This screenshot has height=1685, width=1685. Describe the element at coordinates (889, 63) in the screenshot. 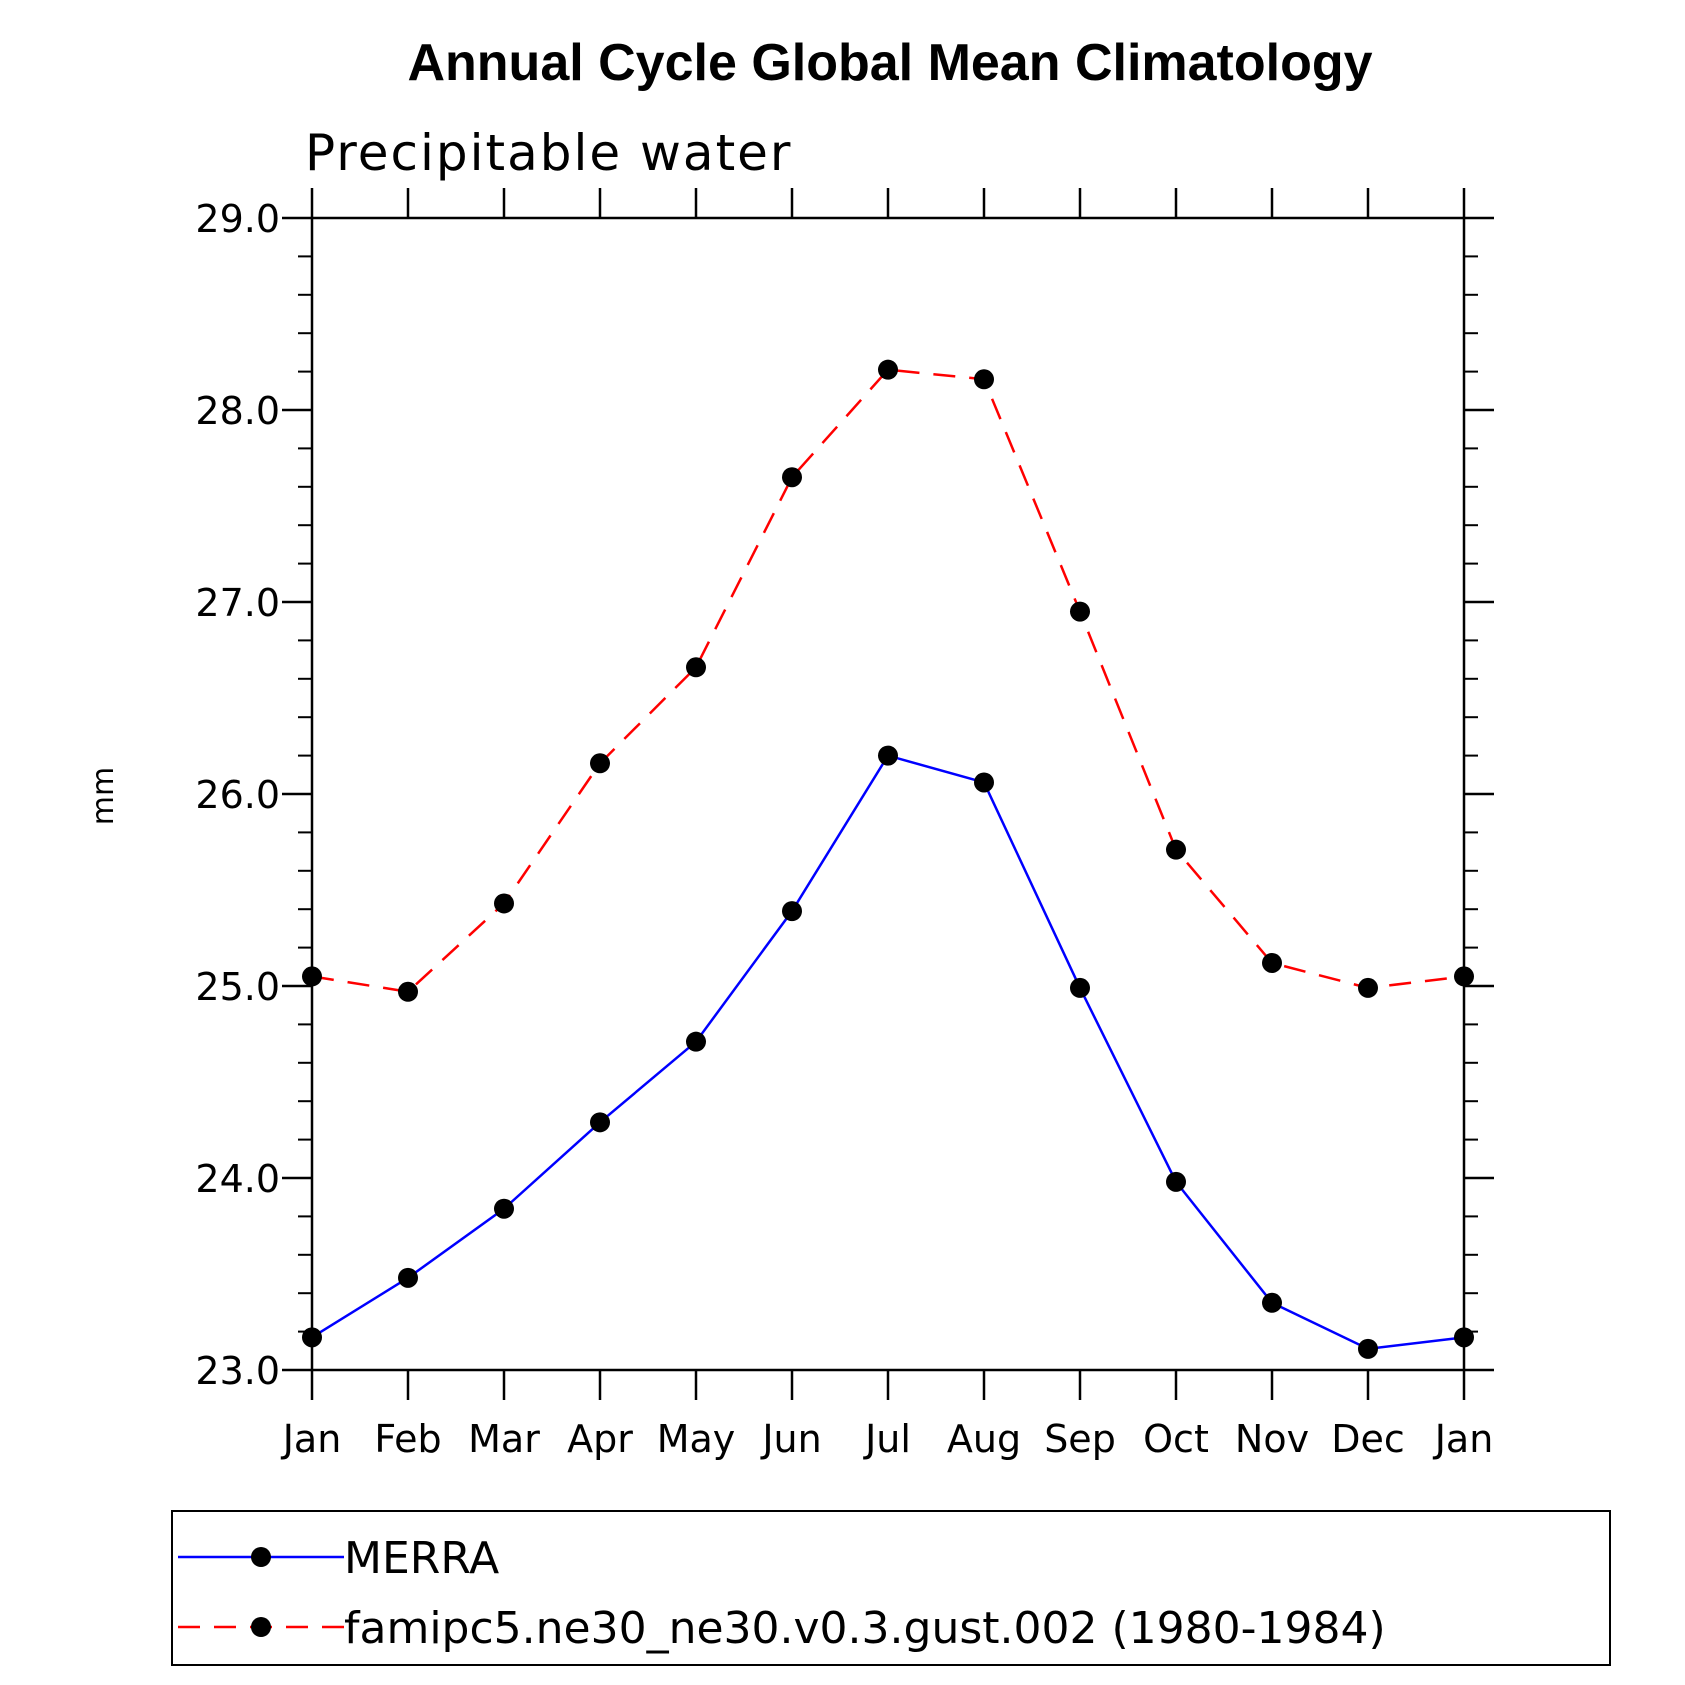

I see `chart-title: Annual Cycle Global Mean Climatology` at that location.